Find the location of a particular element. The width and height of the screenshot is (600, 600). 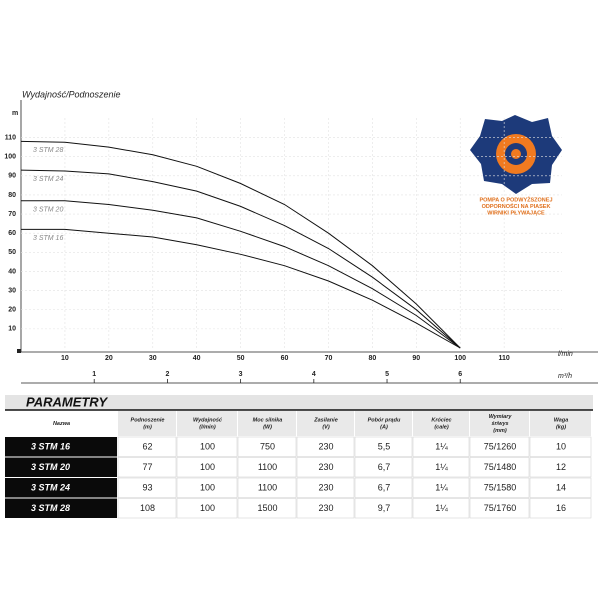

logo-text: WIRNIKI PŁYWAJĄCE is located at coordinates (516, 213).